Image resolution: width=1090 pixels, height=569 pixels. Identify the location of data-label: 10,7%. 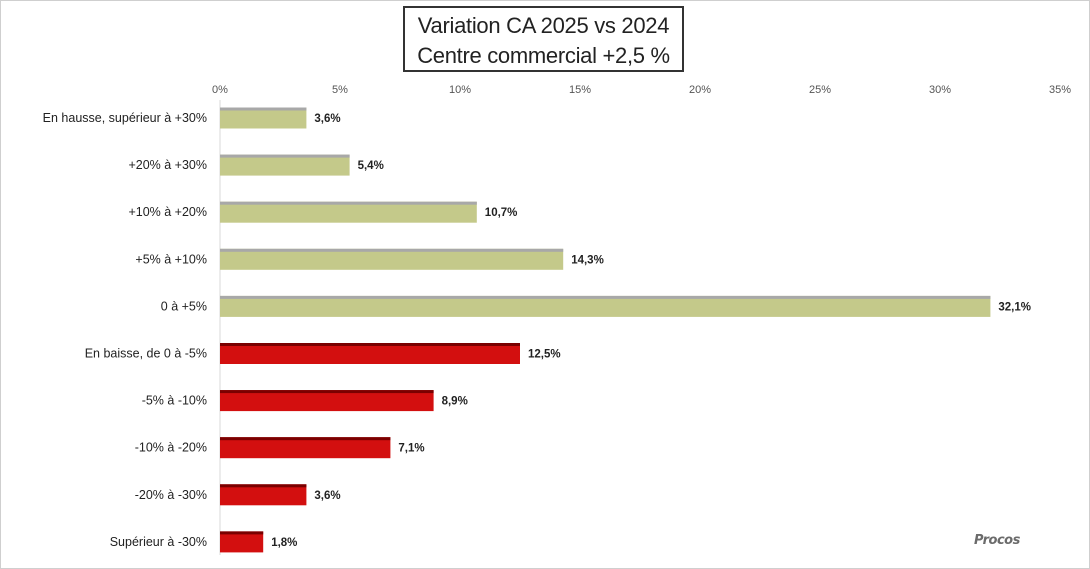
(501, 213).